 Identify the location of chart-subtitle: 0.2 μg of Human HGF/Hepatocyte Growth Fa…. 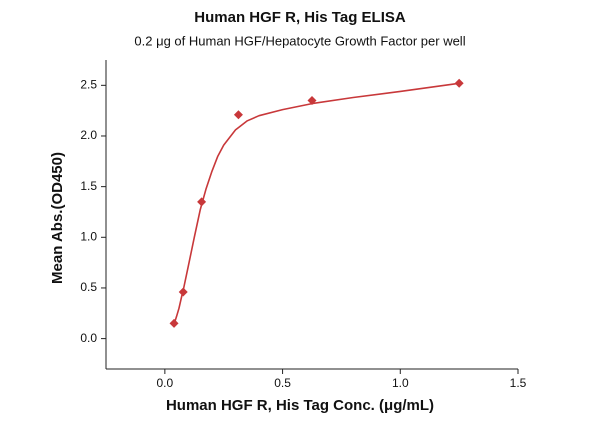
(299, 40).